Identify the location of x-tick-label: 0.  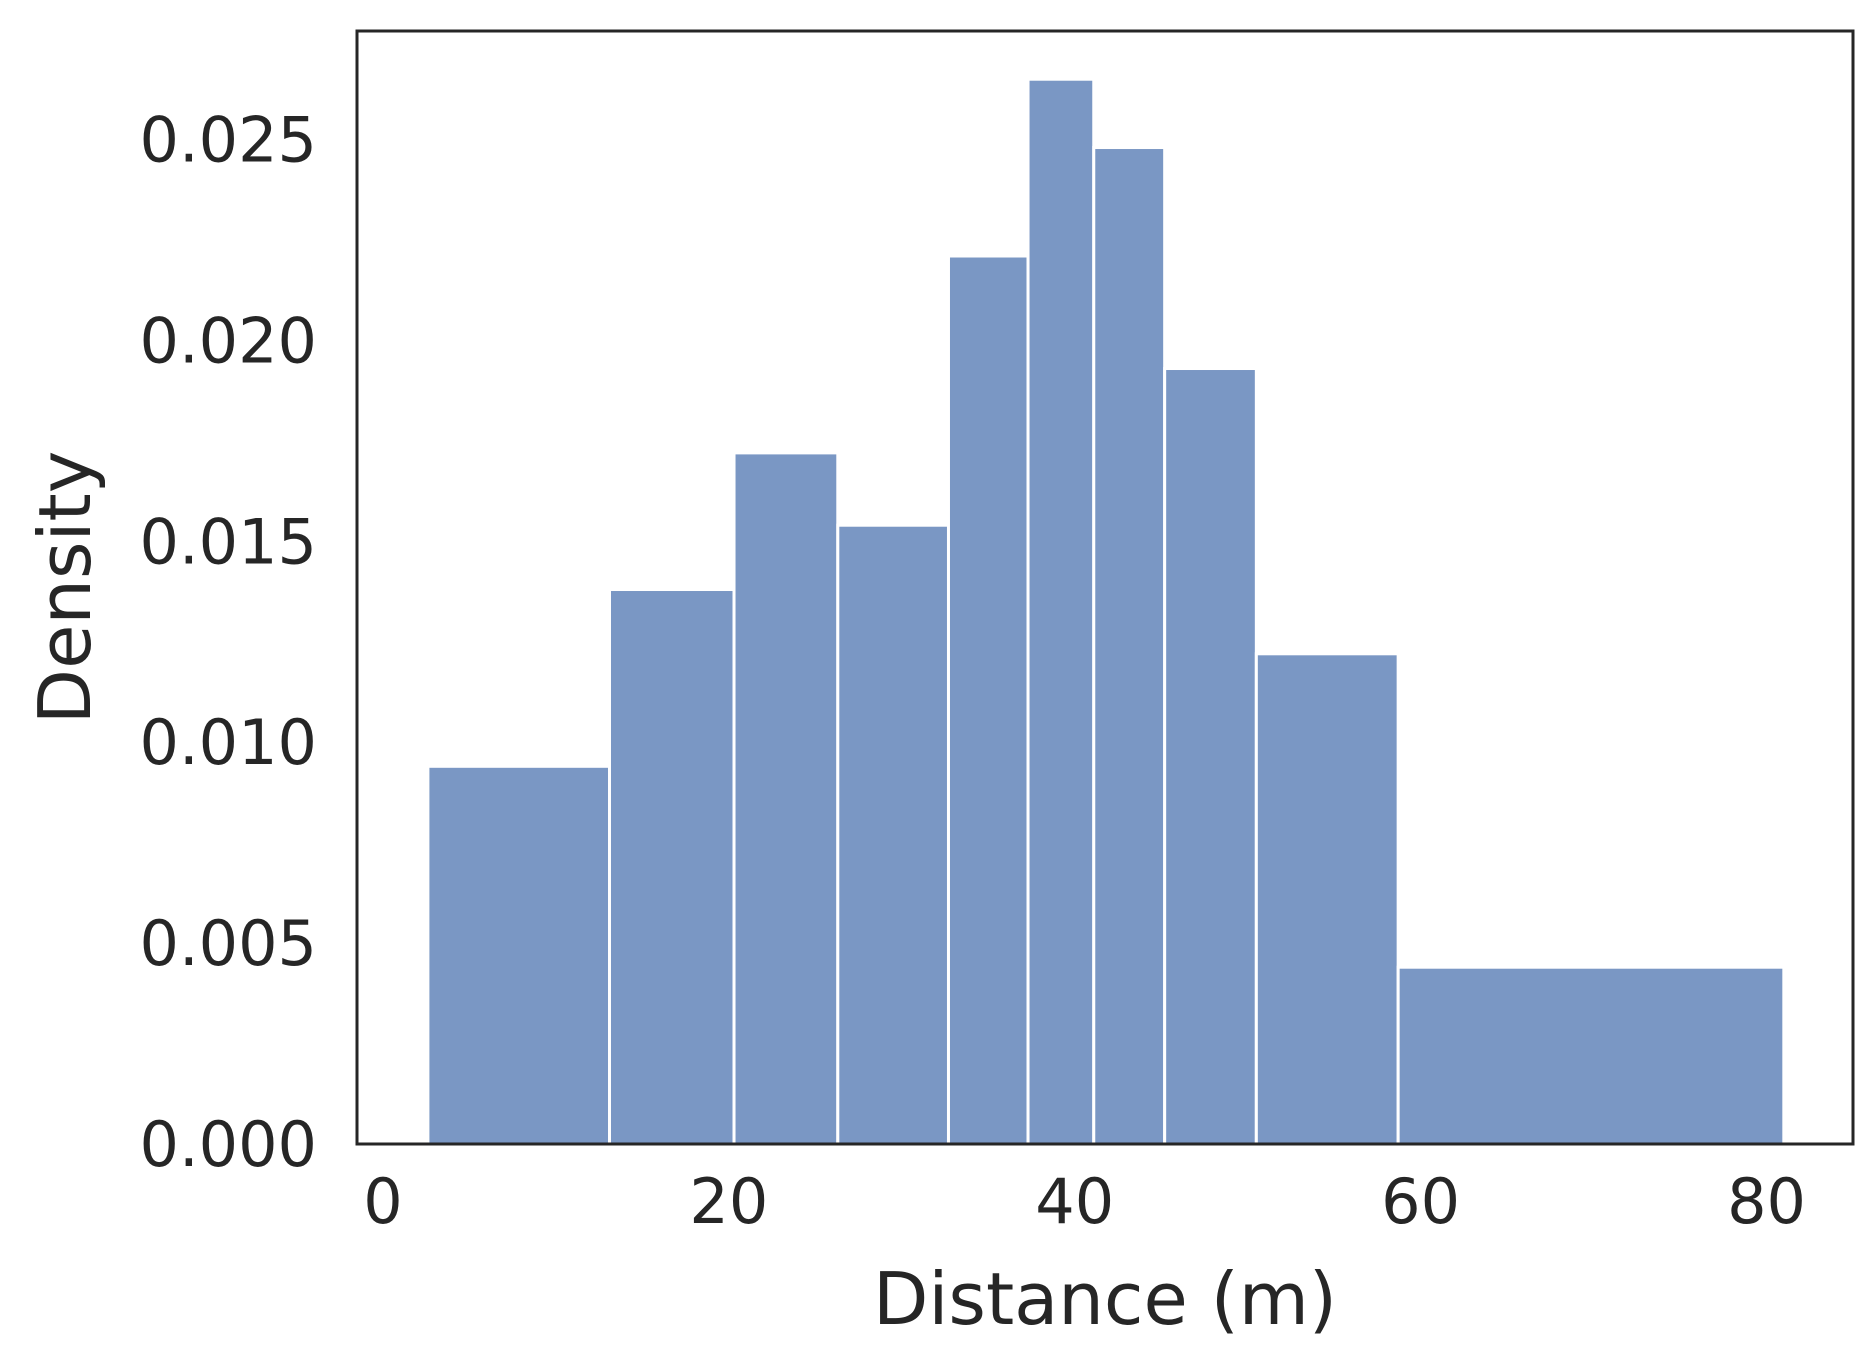
(382, 1201).